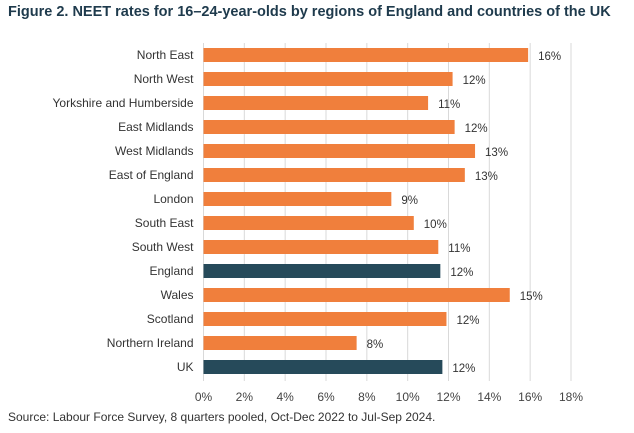 Image resolution: width=634 pixels, height=433 pixels. What do you see at coordinates (356, 295) in the screenshot?
I see `bar-wales` at bounding box center [356, 295].